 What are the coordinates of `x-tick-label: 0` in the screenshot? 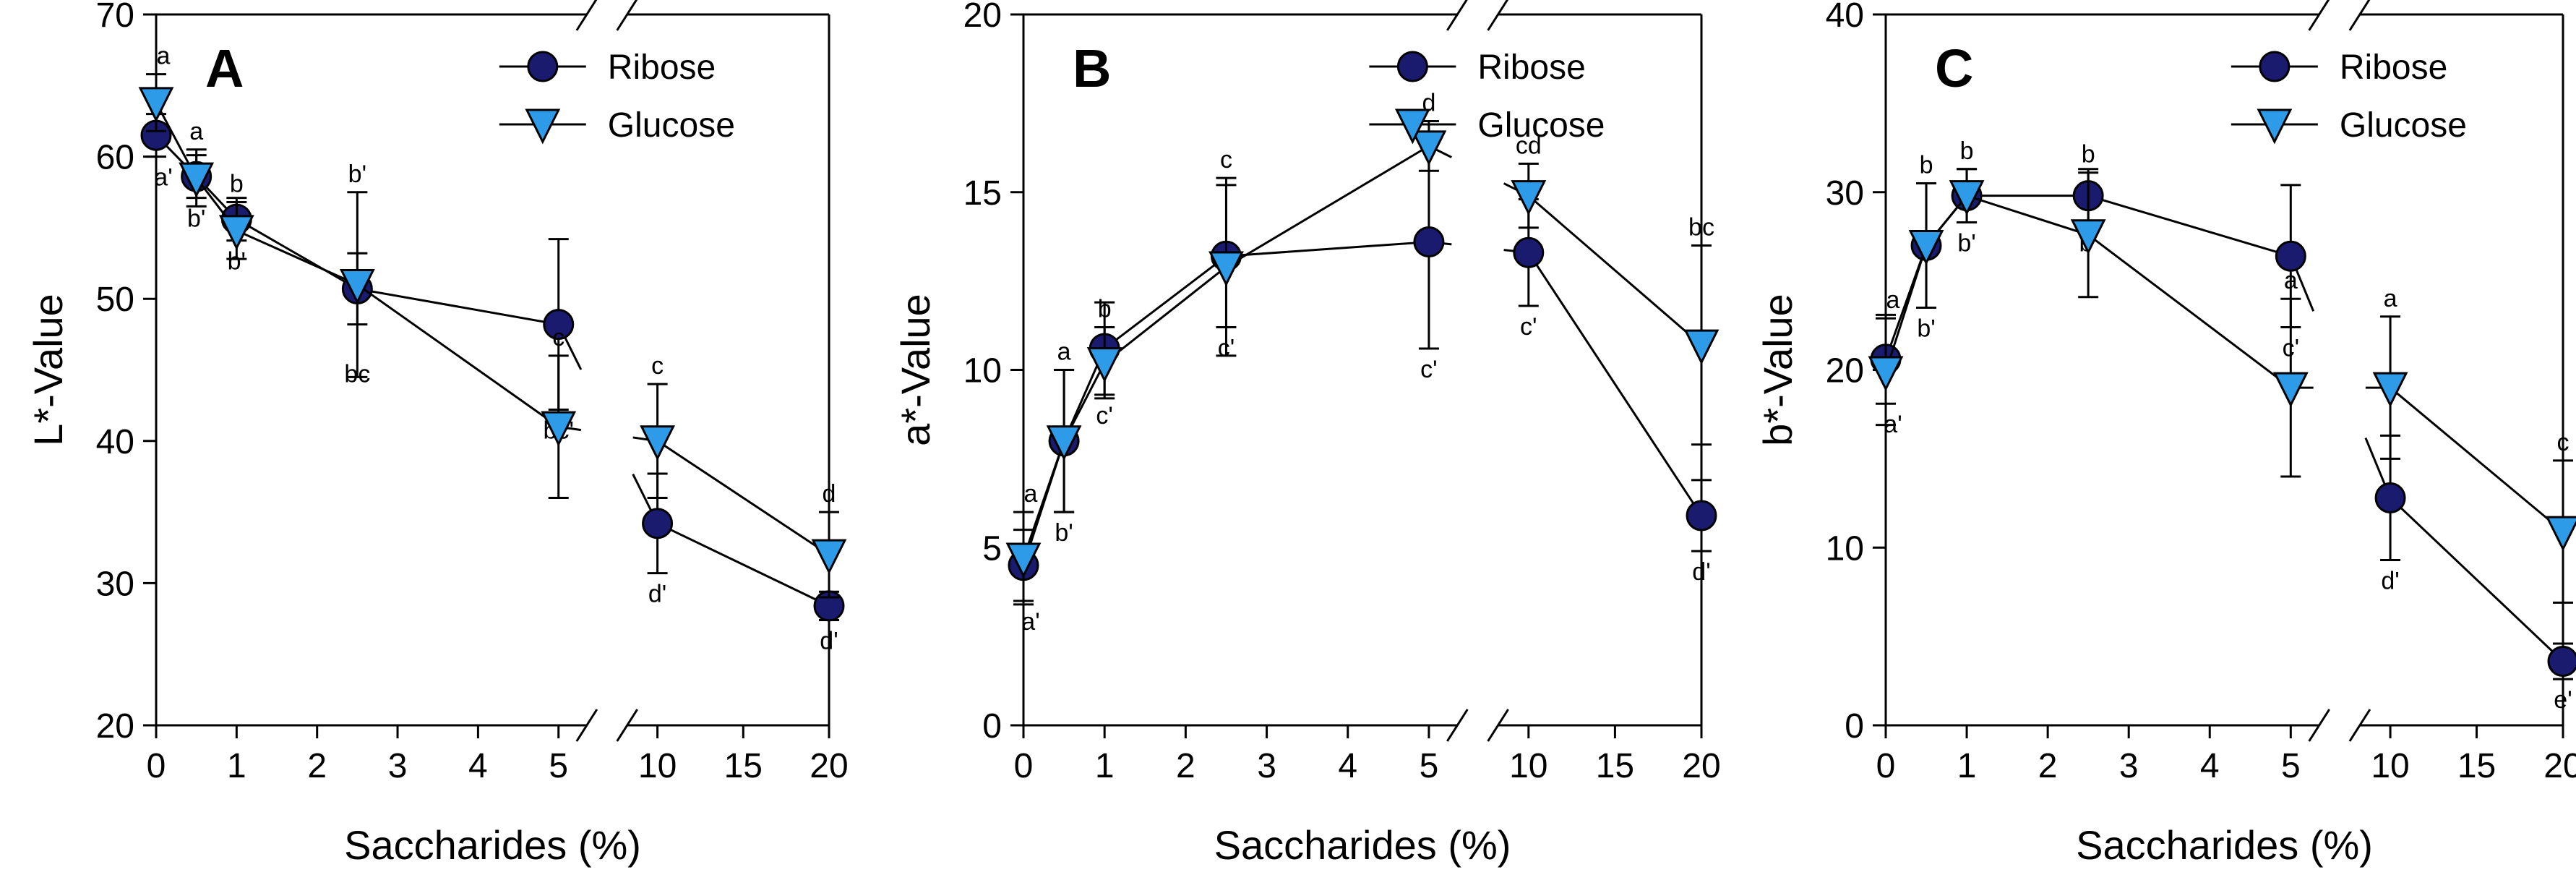 It's located at (1886, 766).